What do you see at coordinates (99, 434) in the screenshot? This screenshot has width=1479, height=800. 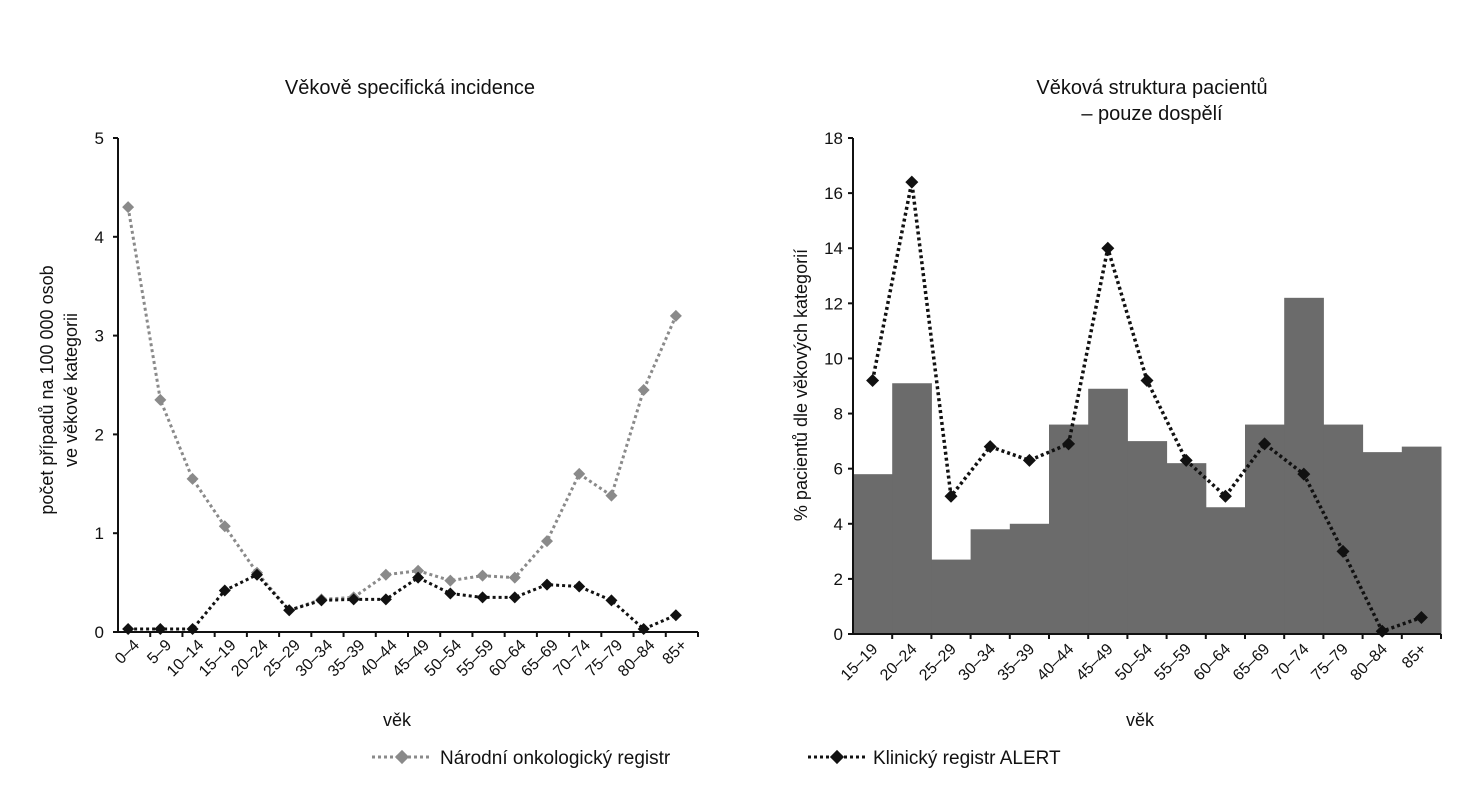 I see `incidence-y-tick-label: 2` at bounding box center [99, 434].